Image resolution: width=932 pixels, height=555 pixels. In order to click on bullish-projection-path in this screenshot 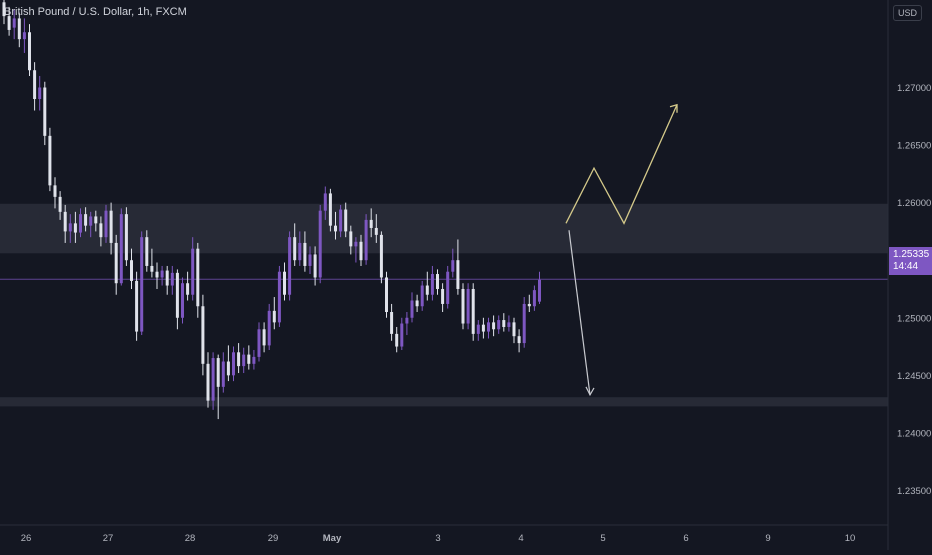, I will do `click(621, 164)`.